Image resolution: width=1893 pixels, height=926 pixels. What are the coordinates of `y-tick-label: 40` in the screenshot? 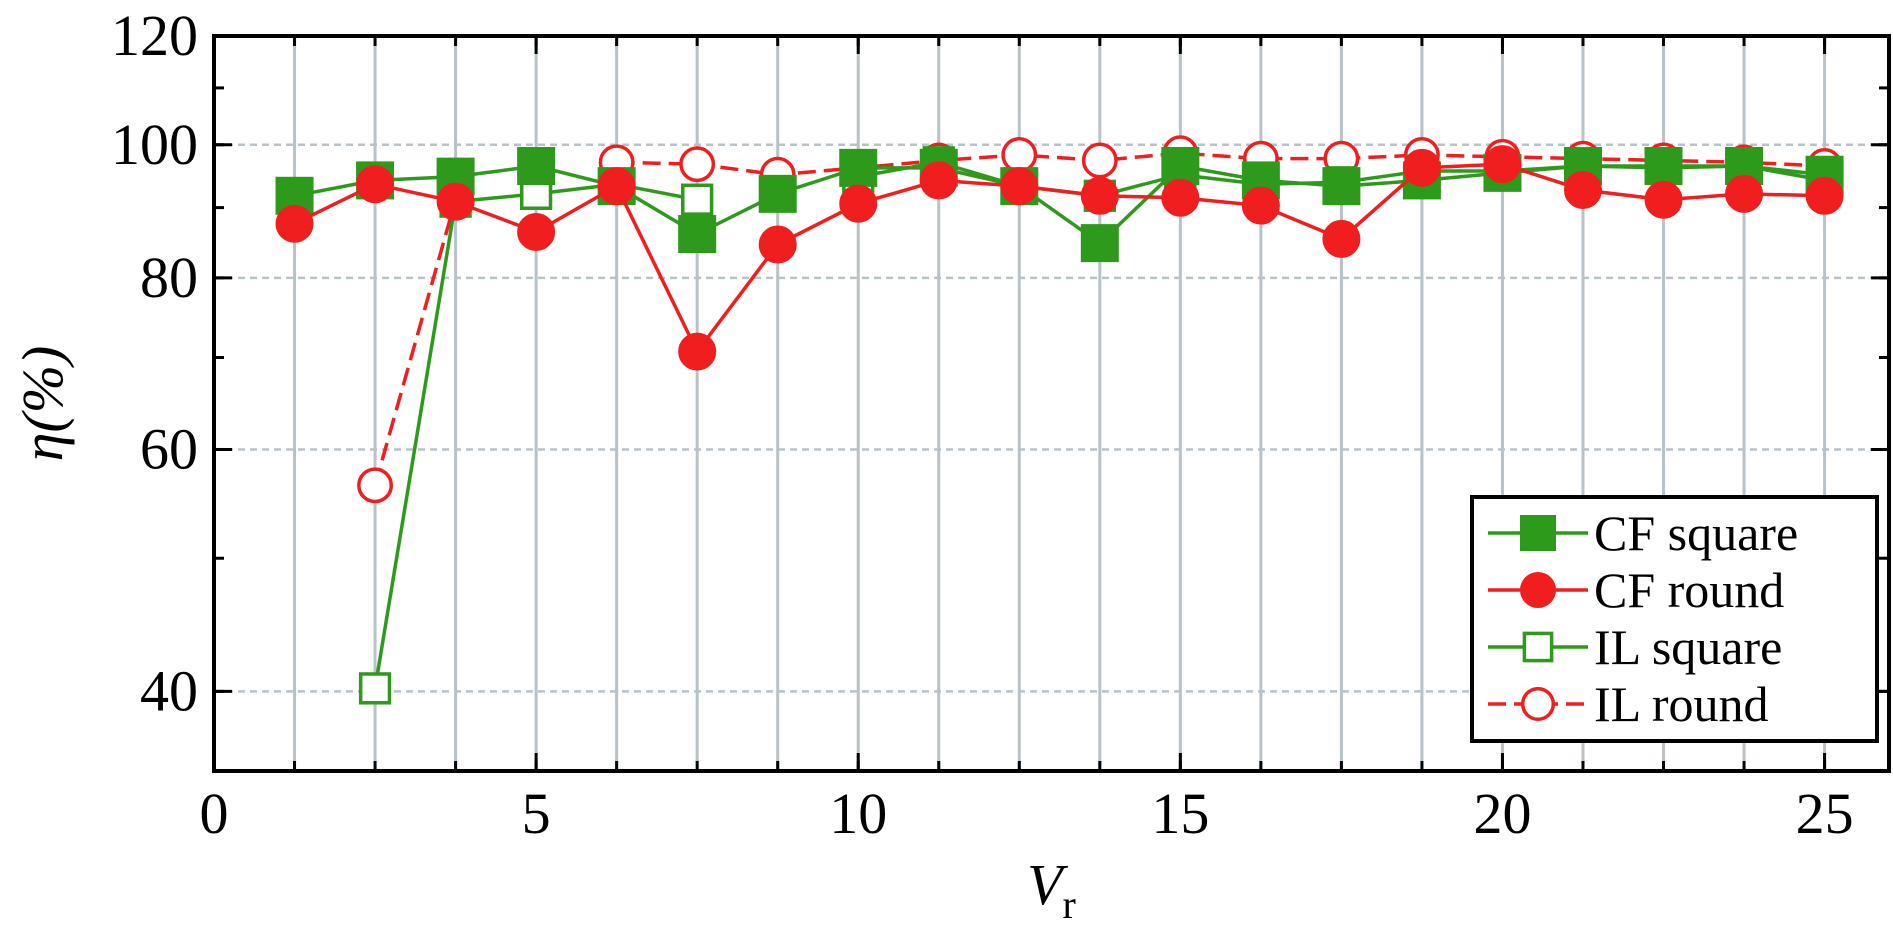 It's located at (169, 690).